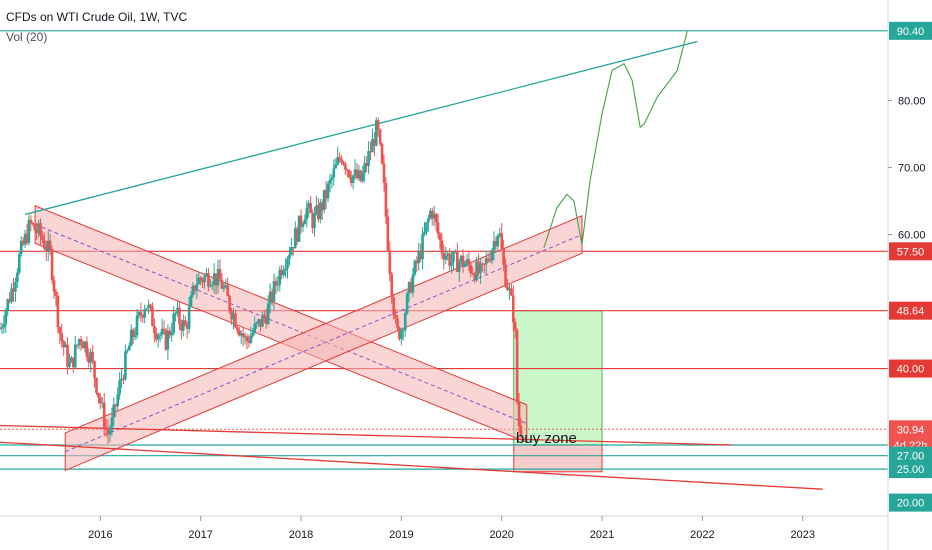  Describe the element at coordinates (912, 169) in the screenshot. I see `y-tick-label: 70.00` at that location.